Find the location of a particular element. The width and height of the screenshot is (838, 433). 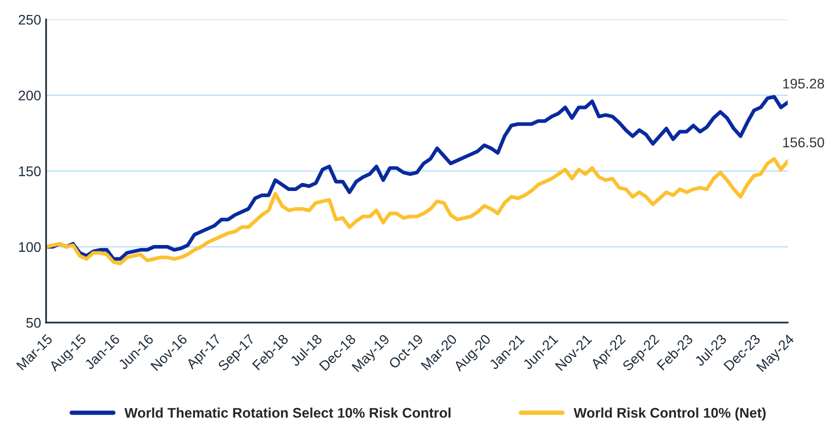

y-tick-label: 150 is located at coordinates (30, 171).